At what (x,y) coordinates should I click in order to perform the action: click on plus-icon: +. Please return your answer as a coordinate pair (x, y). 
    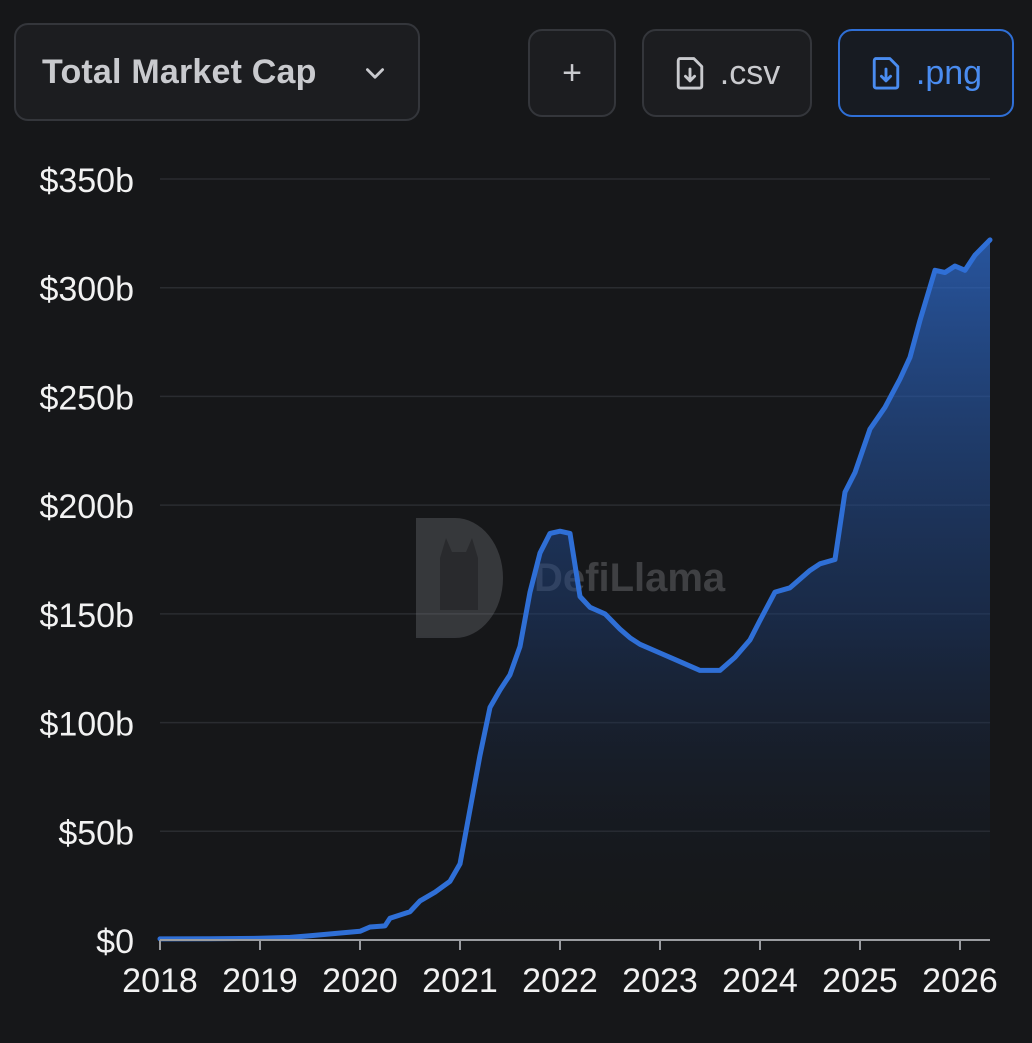
    Looking at the image, I should click on (572, 72).